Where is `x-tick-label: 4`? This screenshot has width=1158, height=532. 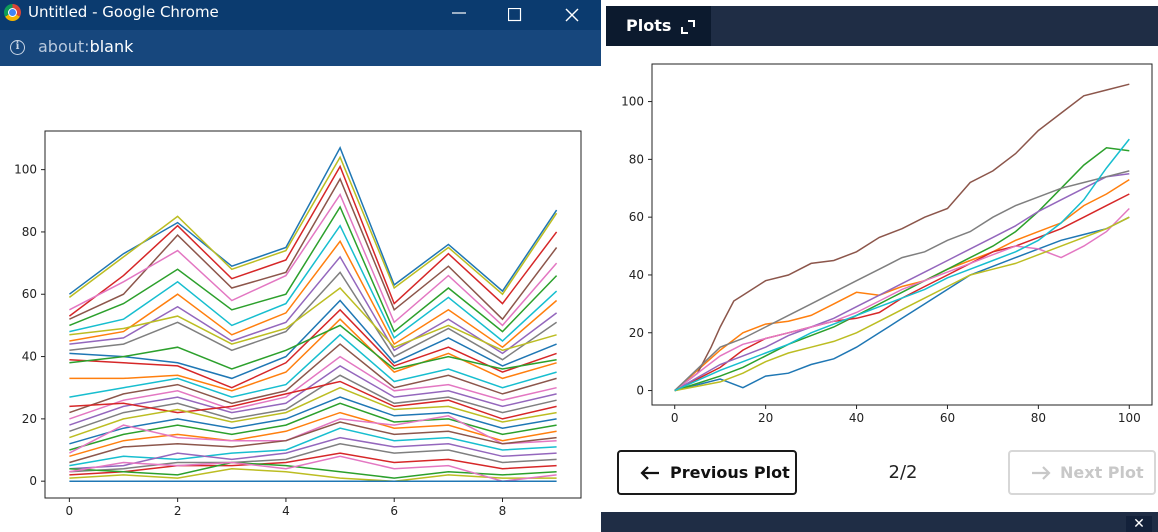
x-tick-label: 4 is located at coordinates (286, 511).